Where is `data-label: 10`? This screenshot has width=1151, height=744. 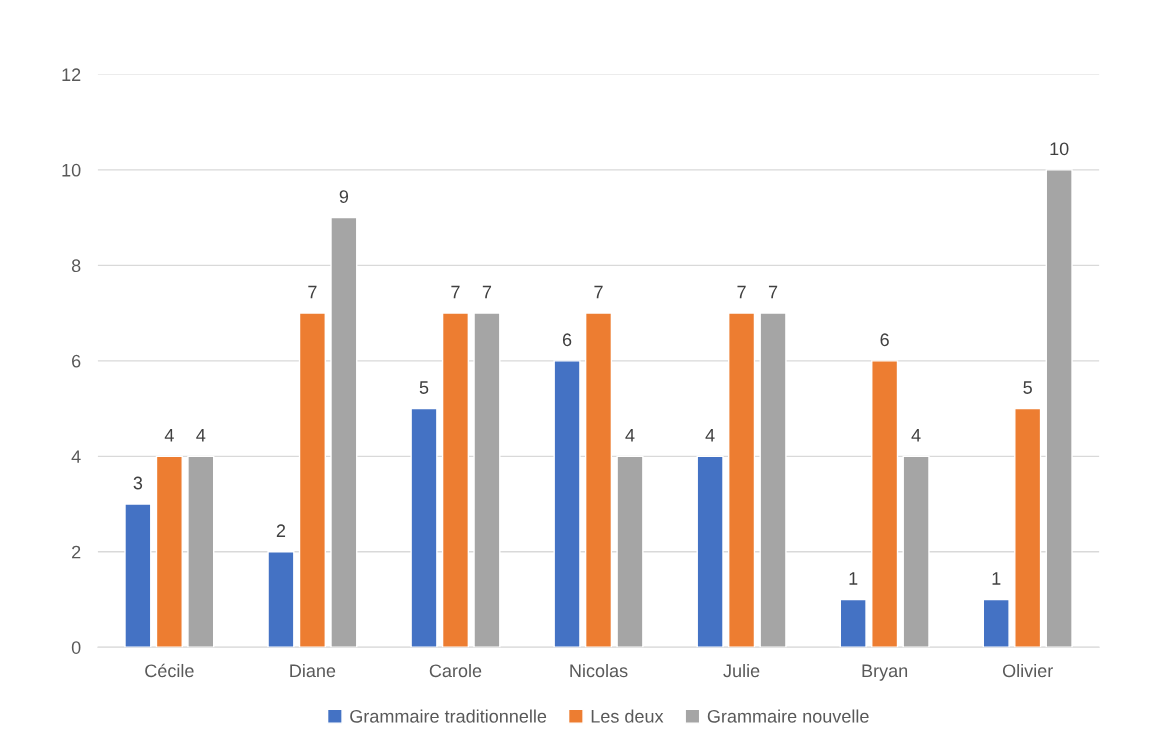 data-label: 10 is located at coordinates (1059, 149).